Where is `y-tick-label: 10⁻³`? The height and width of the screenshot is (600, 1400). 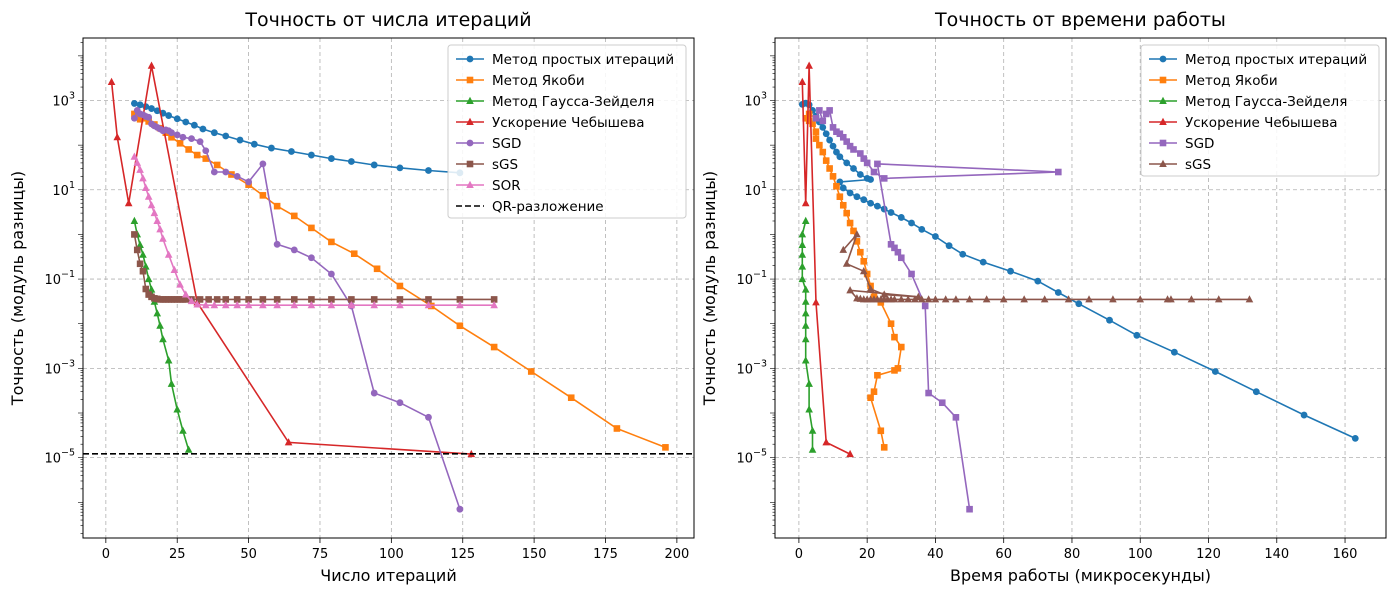 y-tick-label: 10⁻³ is located at coordinates (751, 367).